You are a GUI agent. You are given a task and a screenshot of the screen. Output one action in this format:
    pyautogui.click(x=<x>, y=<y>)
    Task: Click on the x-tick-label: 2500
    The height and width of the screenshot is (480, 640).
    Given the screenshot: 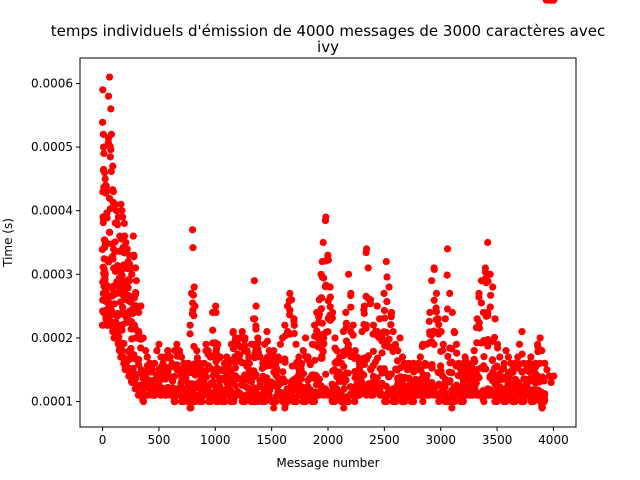 What is the action you would take?
    pyautogui.click(x=384, y=440)
    